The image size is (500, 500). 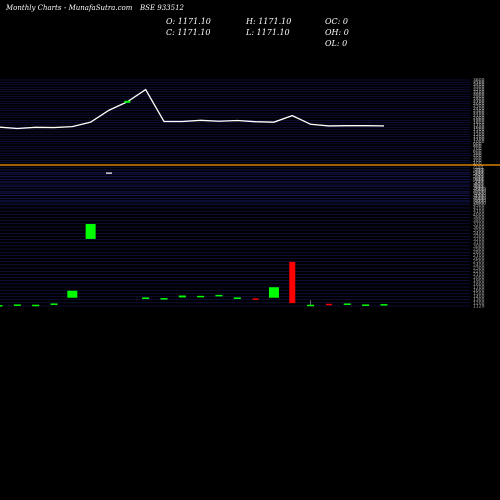 I want to click on volume-tick-label: 2400, so click(x=479, y=265).